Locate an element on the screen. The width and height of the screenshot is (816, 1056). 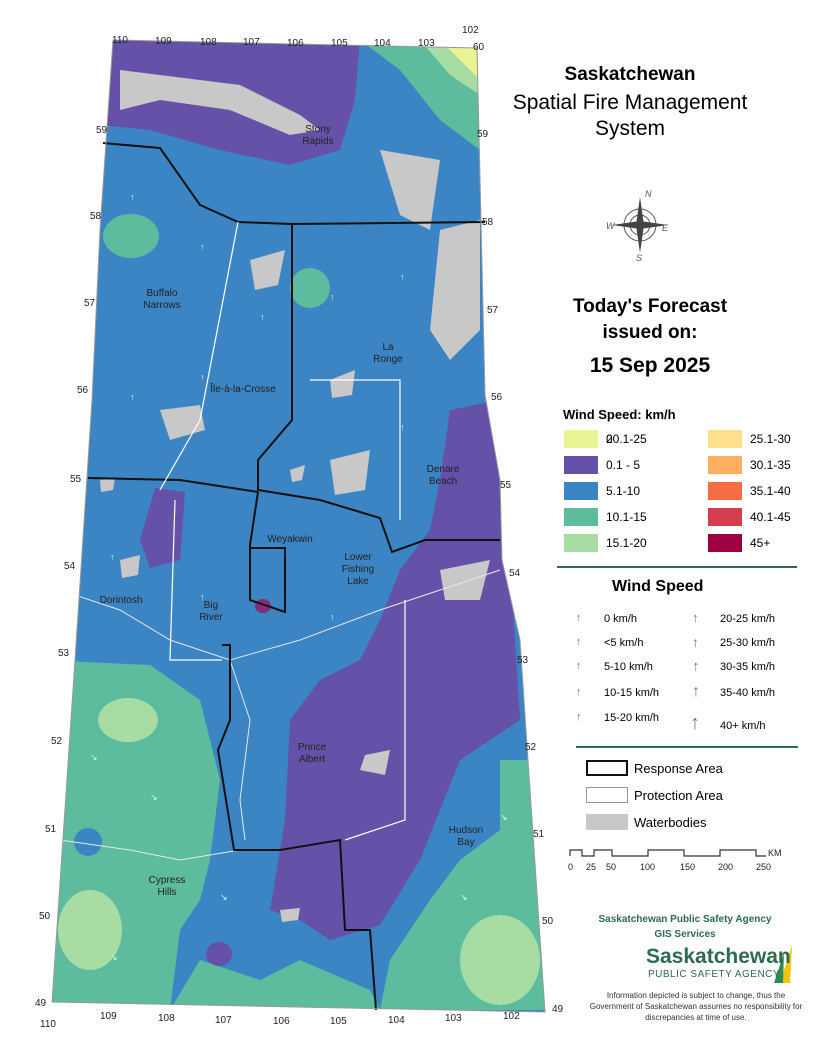
svg-text: 100 is located at coordinates (647, 867).